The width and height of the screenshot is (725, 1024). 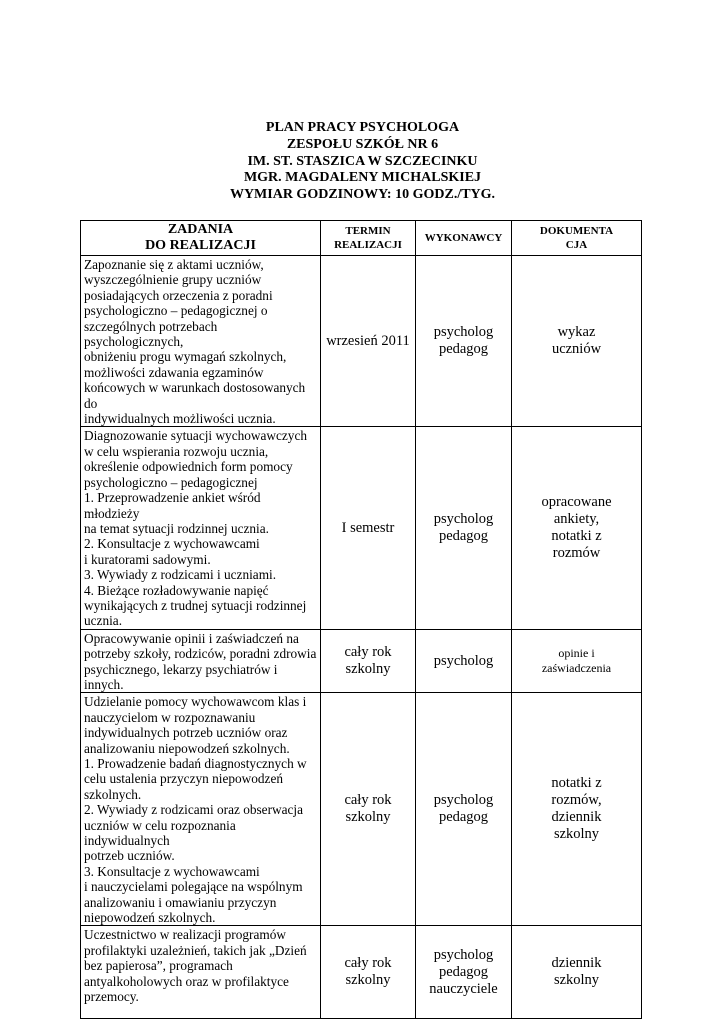 What do you see at coordinates (463, 988) in the screenshot?
I see `cell-line: nauczyciele` at bounding box center [463, 988].